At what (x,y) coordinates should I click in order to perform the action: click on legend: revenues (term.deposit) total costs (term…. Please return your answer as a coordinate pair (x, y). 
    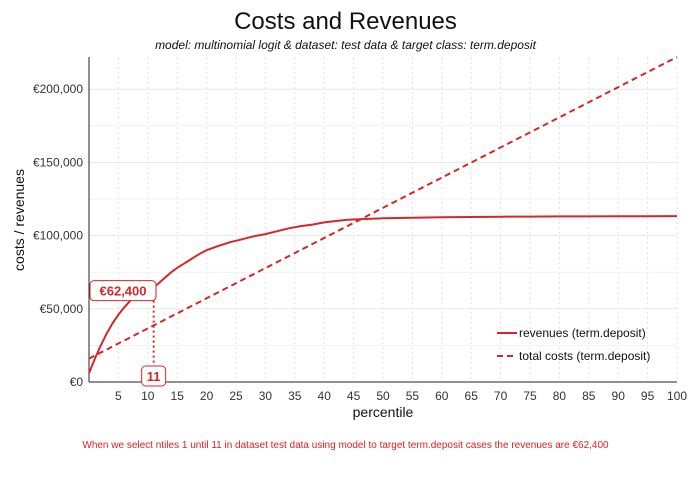
    Looking at the image, I should click on (573, 344).